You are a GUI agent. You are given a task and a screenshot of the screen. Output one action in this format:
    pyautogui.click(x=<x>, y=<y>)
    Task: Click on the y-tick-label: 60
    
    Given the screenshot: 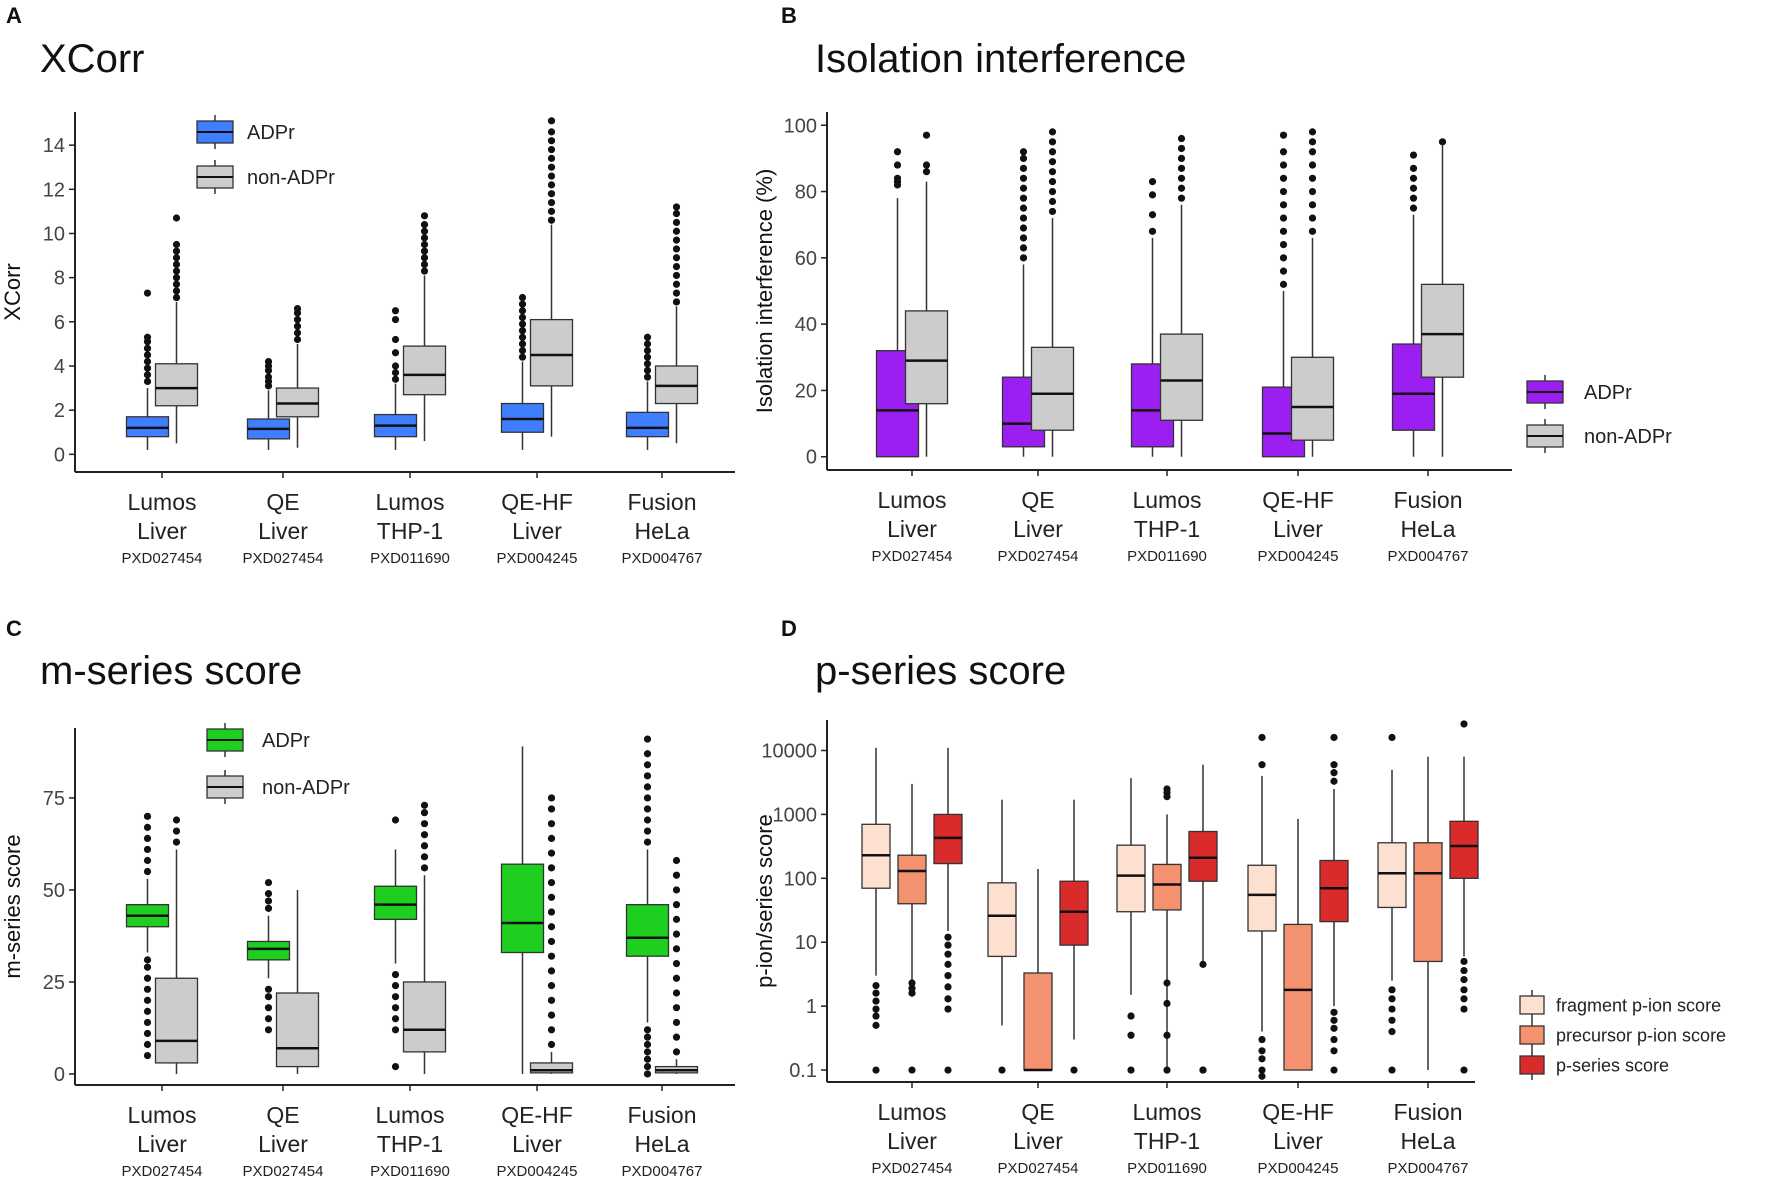 What is the action you would take?
    pyautogui.click(x=806, y=259)
    